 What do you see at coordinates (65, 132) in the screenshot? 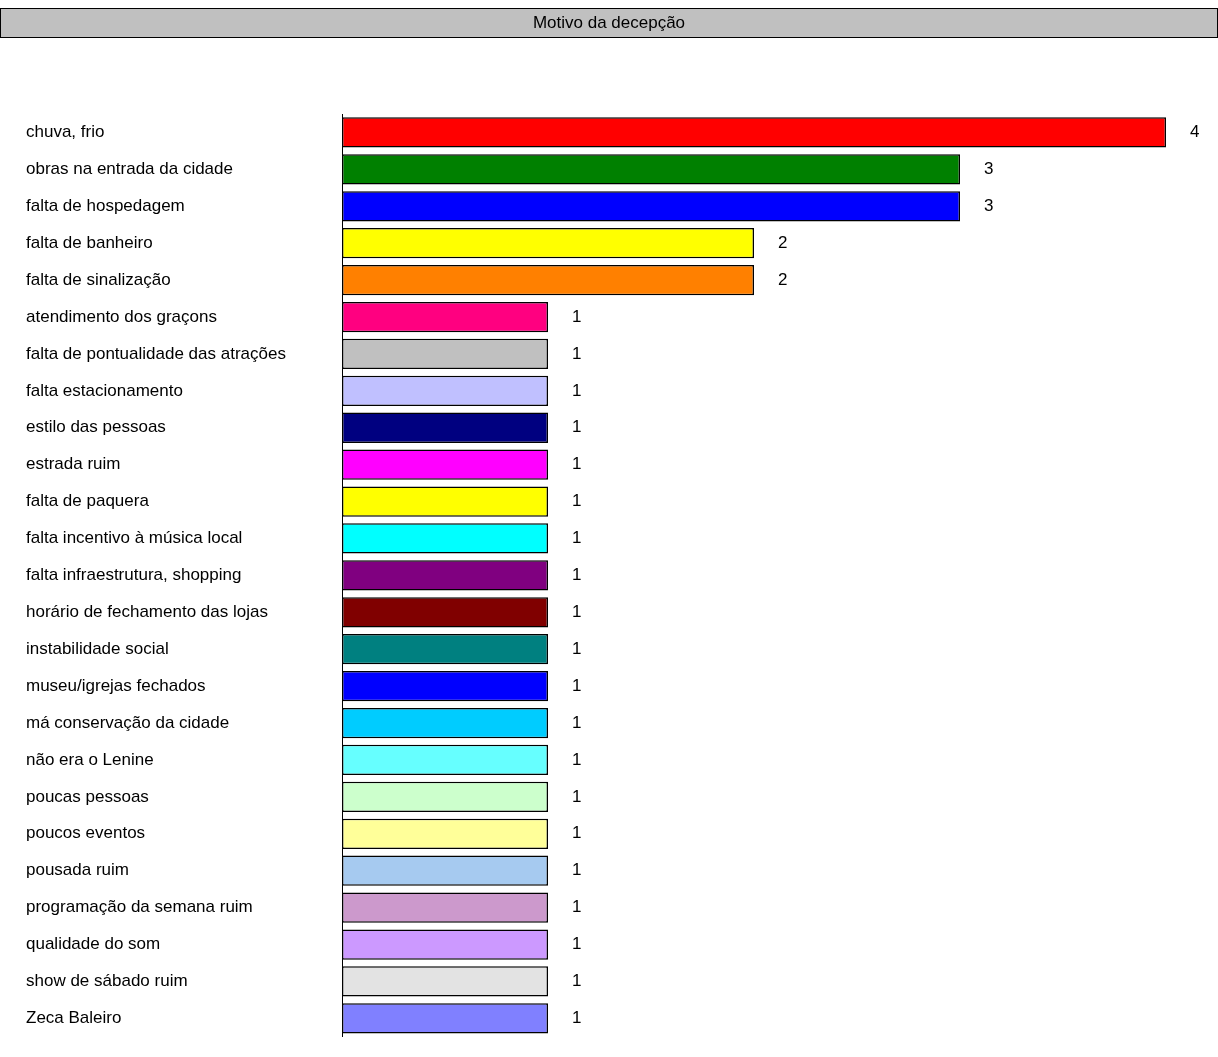
I see `y-tick-label: chuva, frio` at bounding box center [65, 132].